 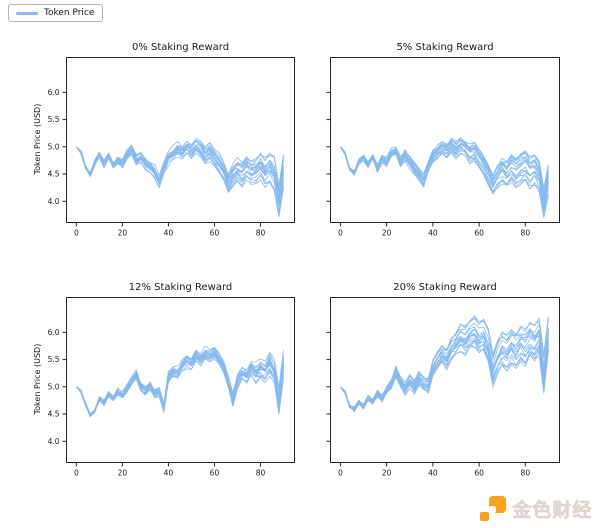 What do you see at coordinates (551, 510) in the screenshot?
I see `watermark-text: 金色财经` at bounding box center [551, 510].